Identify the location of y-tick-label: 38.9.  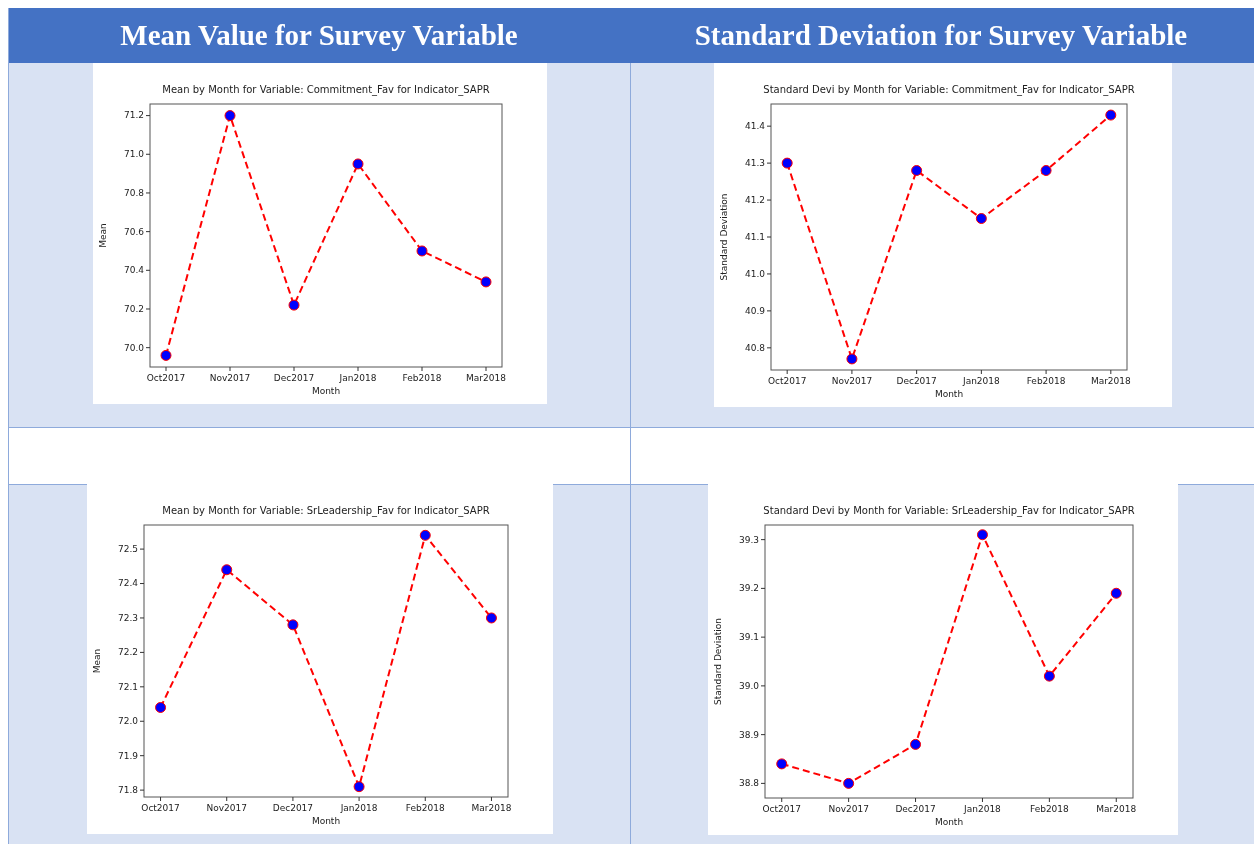
(749, 734).